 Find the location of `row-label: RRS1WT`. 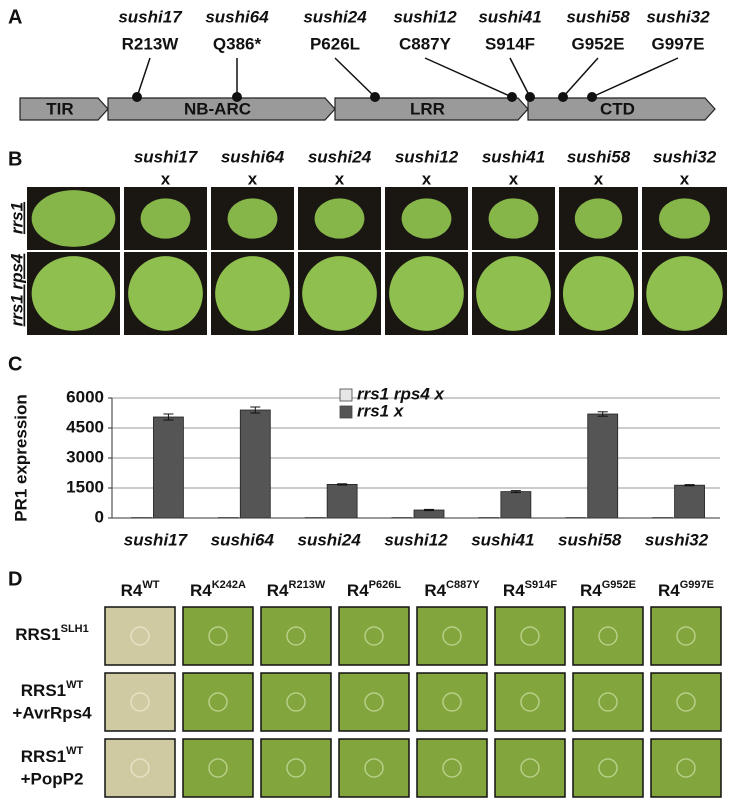

row-label: RRS1WT is located at coordinates (52, 756).